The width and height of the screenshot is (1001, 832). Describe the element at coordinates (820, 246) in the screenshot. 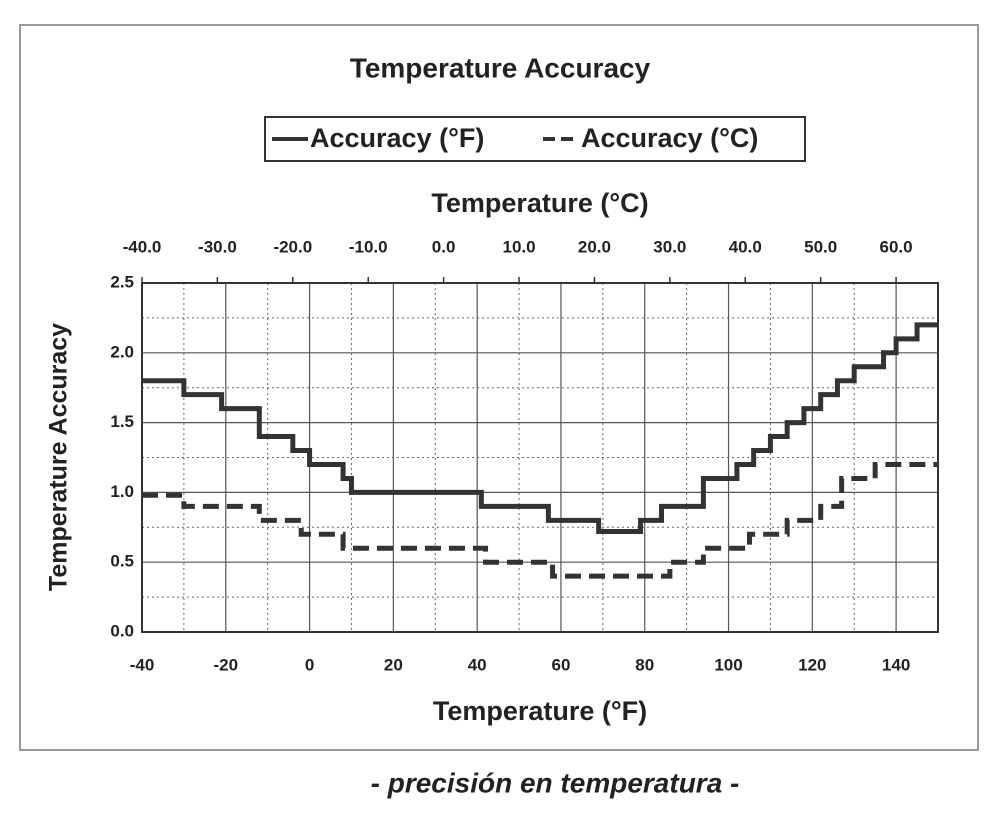

I see `x2-tick-label: 50.0` at that location.